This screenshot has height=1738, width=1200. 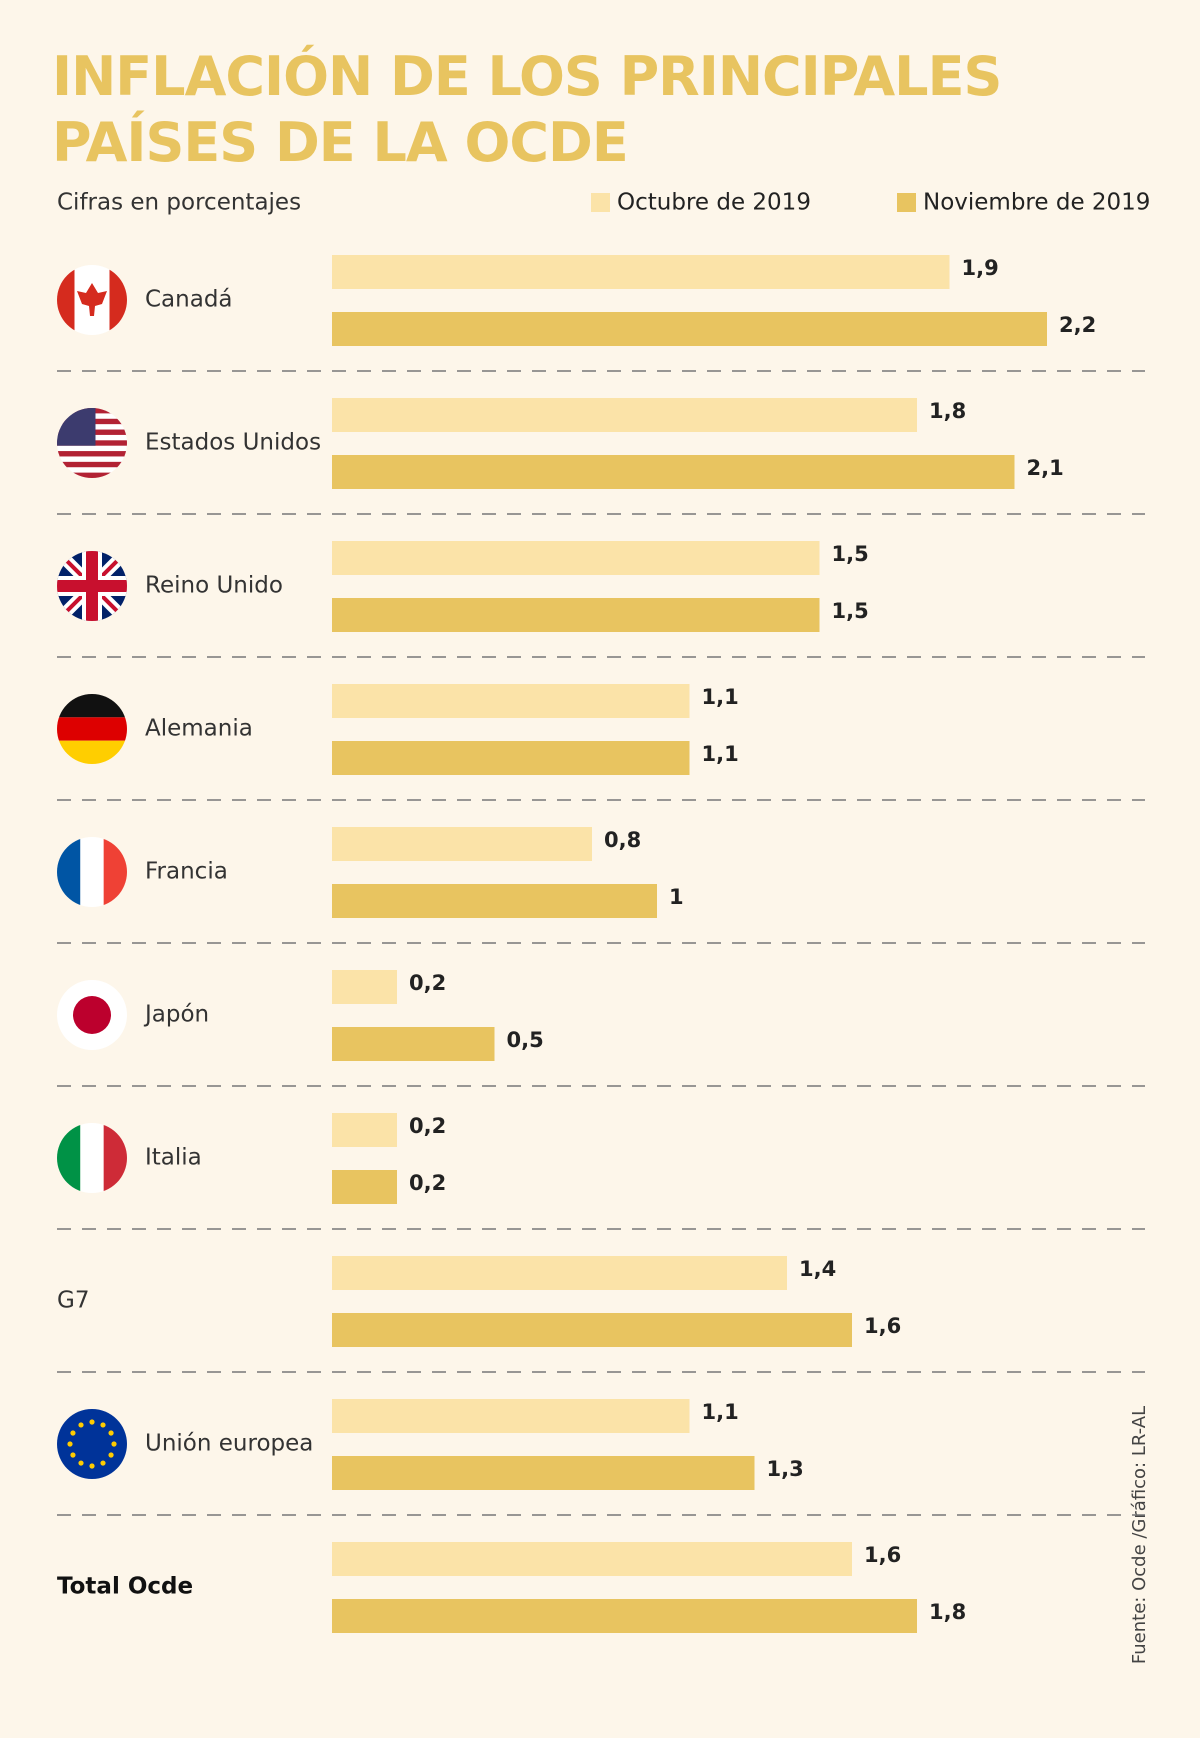 I want to click on category-label: Francia, so click(x=186, y=872).